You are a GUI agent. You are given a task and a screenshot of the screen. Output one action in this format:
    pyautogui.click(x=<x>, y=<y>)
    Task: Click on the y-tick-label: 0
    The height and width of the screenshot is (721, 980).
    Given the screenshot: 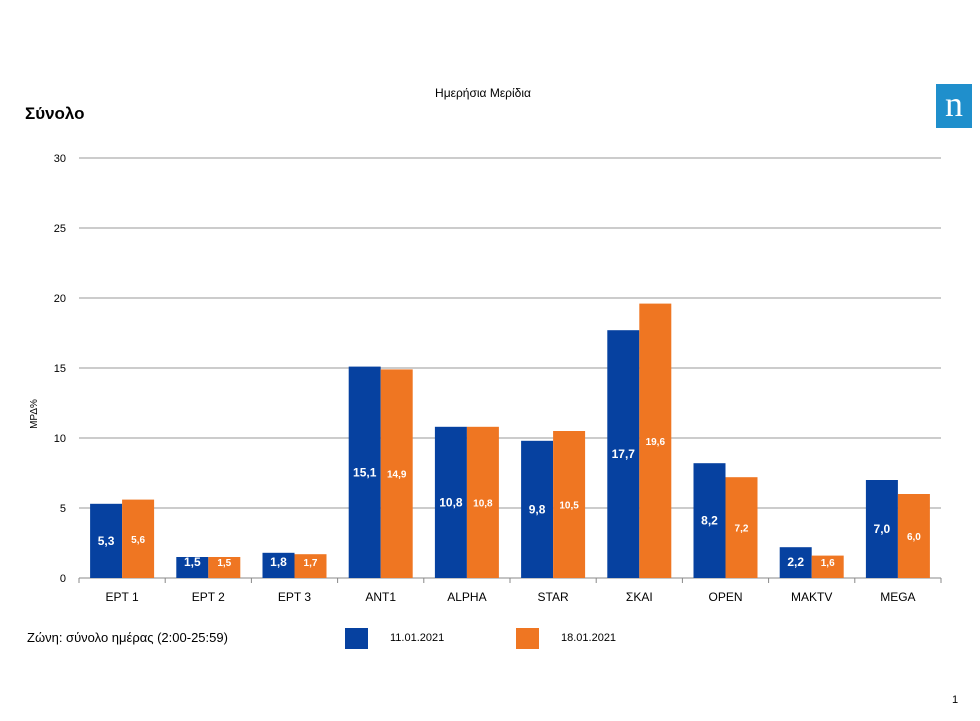 What is the action you would take?
    pyautogui.click(x=63, y=579)
    